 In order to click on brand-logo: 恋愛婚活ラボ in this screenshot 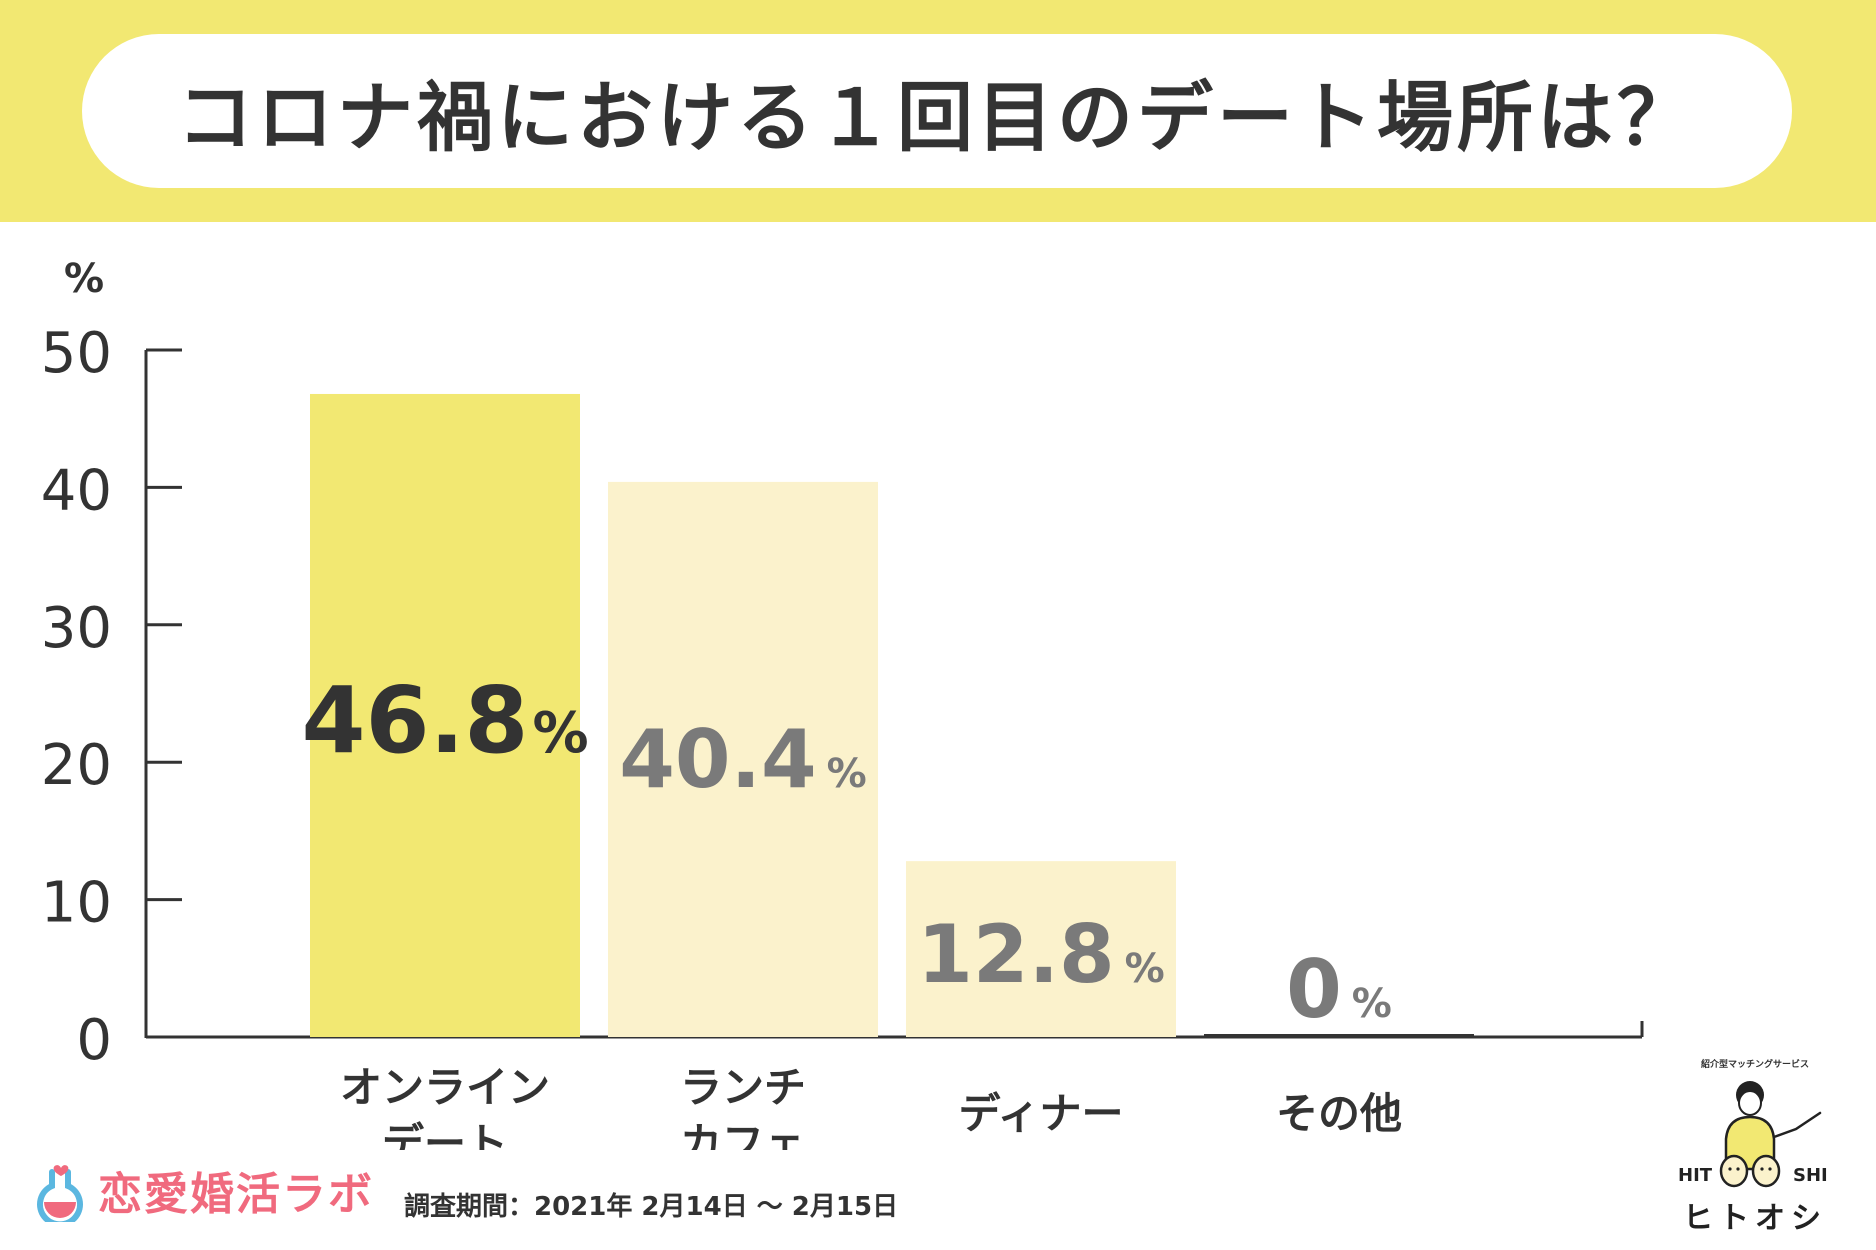, I will do `click(202, 1190)`.